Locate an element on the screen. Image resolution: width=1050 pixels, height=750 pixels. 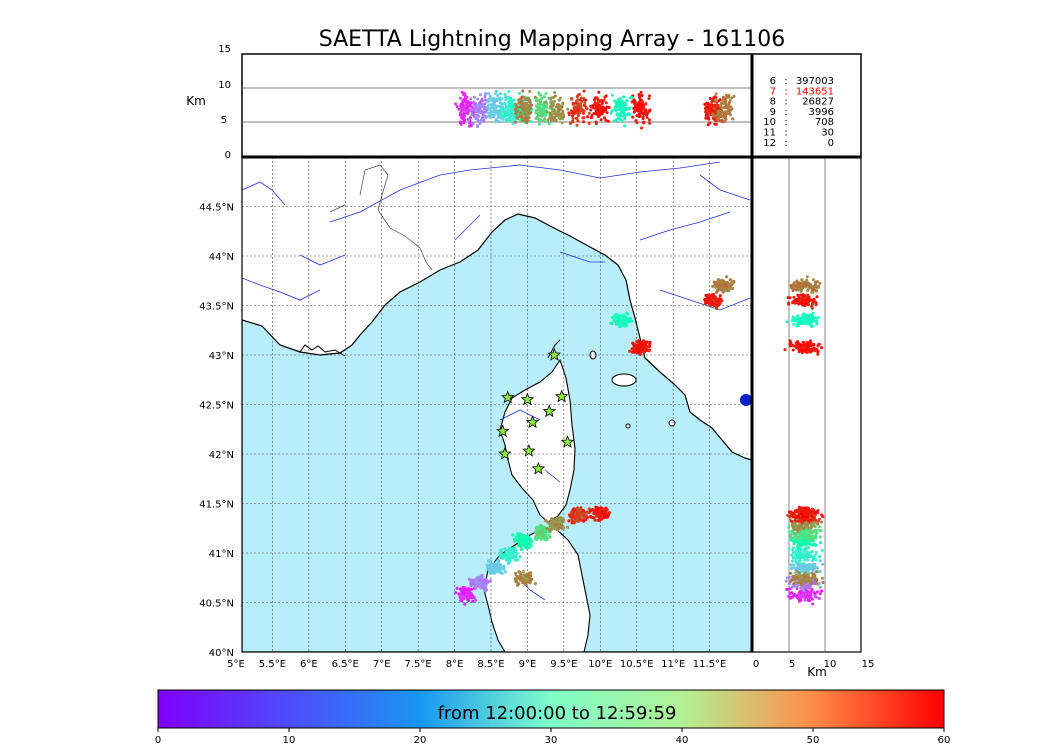
colorbar-gradient is located at coordinates (551, 709).